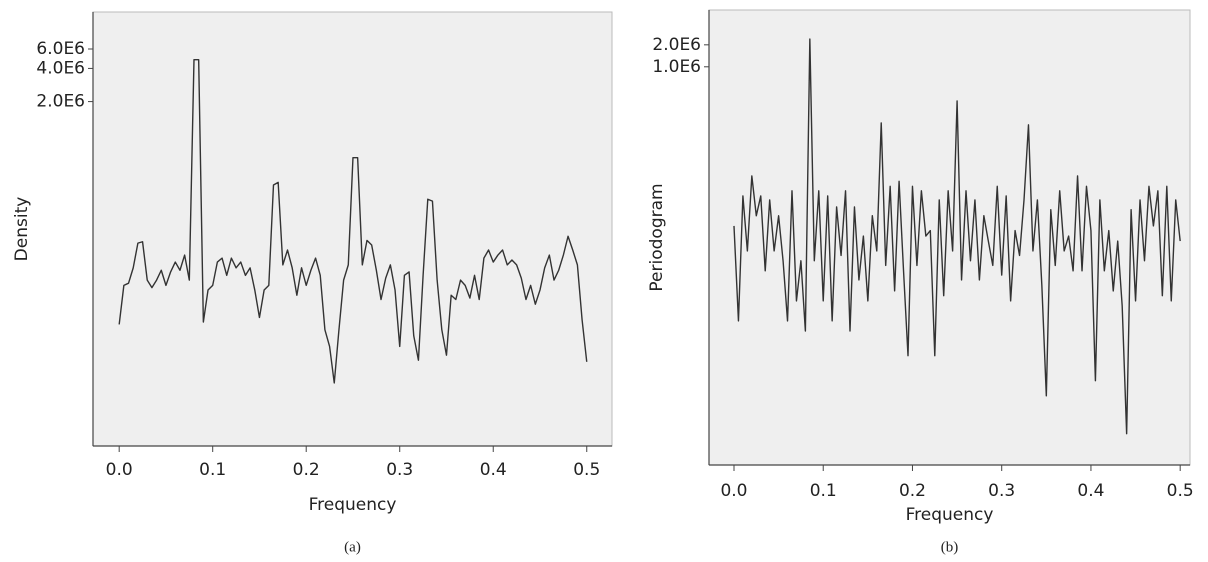  Describe the element at coordinates (60, 49) in the screenshot. I see `y-tick-label: 6.0E6` at that location.